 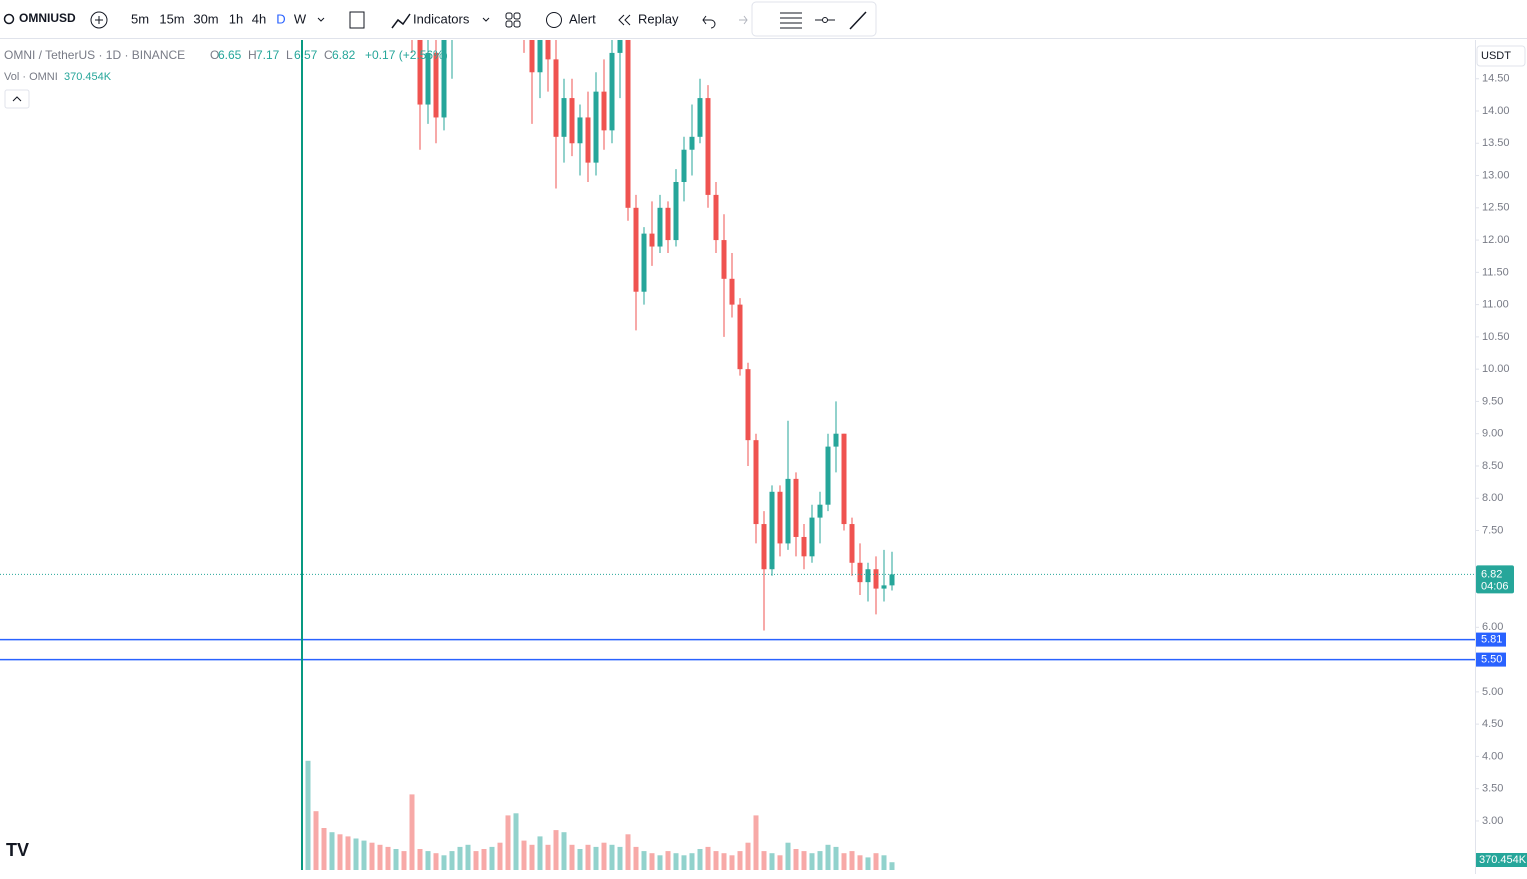 I want to click on volume-value: 370.454K, so click(x=88, y=77).